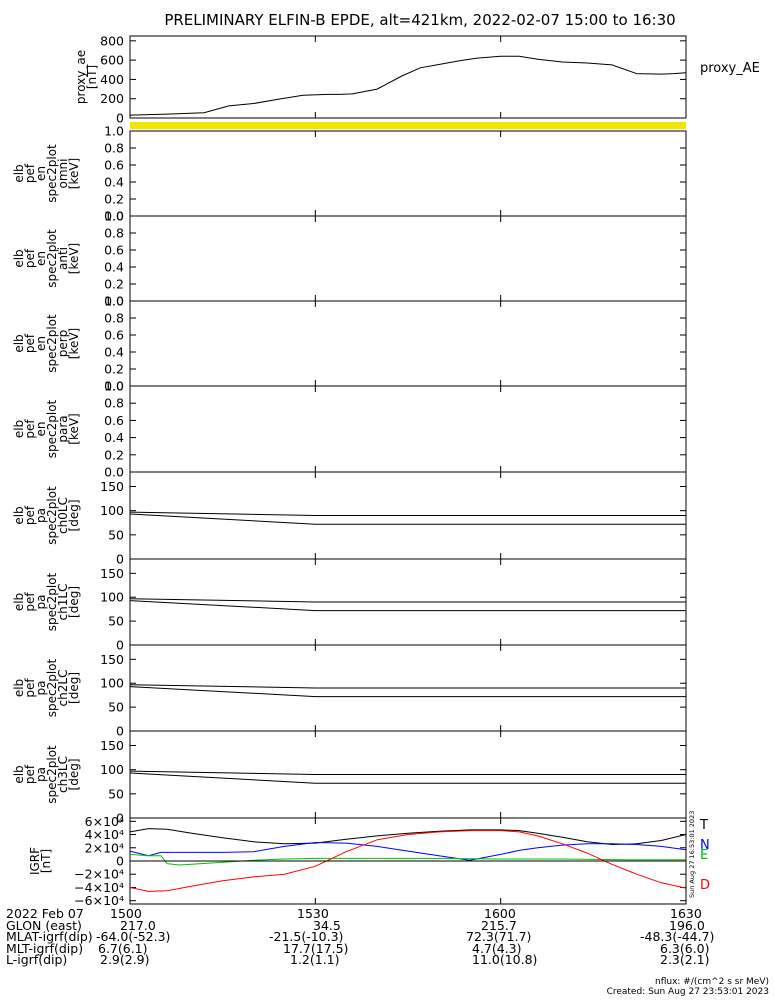 The height and width of the screenshot is (1000, 775). What do you see at coordinates (687, 925) in the screenshot?
I see `row-glon-value: 196.0` at bounding box center [687, 925].